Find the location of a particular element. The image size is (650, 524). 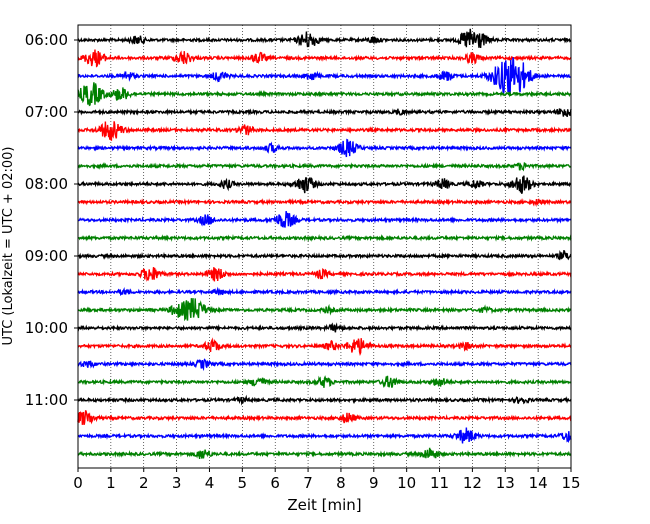

x-tick-label: 13 is located at coordinates (505, 483).